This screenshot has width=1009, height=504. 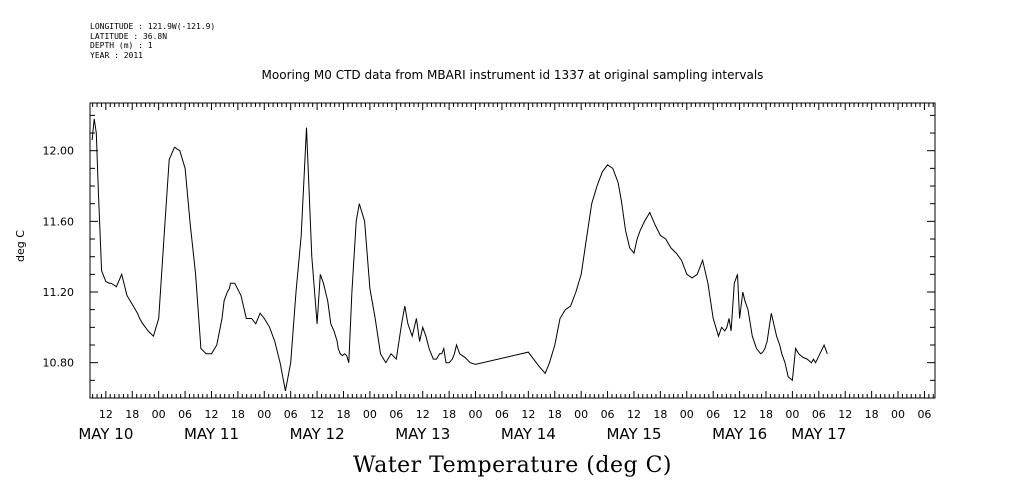 What do you see at coordinates (129, 36) in the screenshot?
I see `latitude-text: LATITUDE : 36.8N` at bounding box center [129, 36].